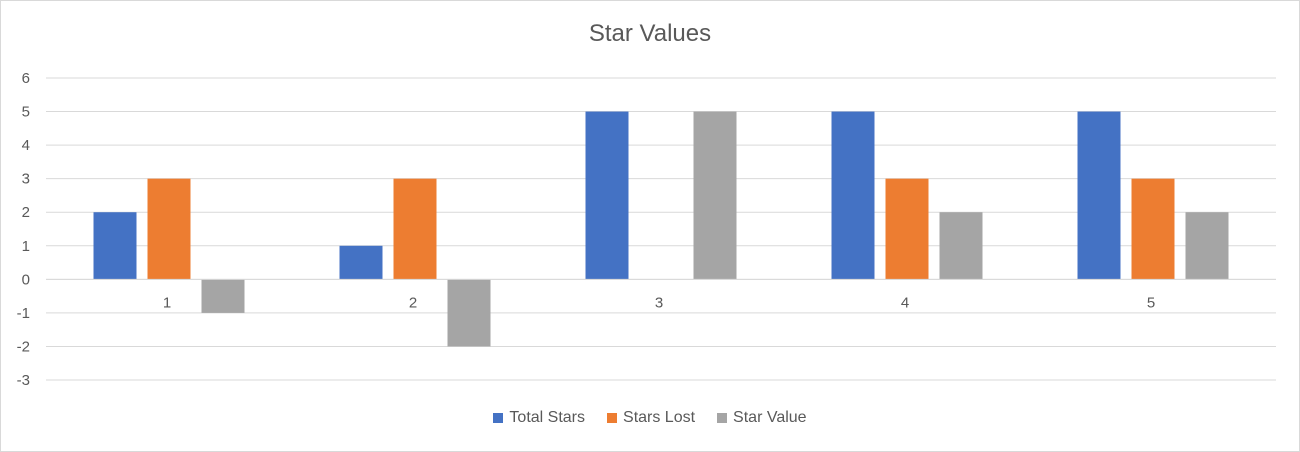 Image resolution: width=1300 pixels, height=452 pixels. What do you see at coordinates (547, 417) in the screenshot?
I see `legend-label-total-stars: Total Stars` at bounding box center [547, 417].